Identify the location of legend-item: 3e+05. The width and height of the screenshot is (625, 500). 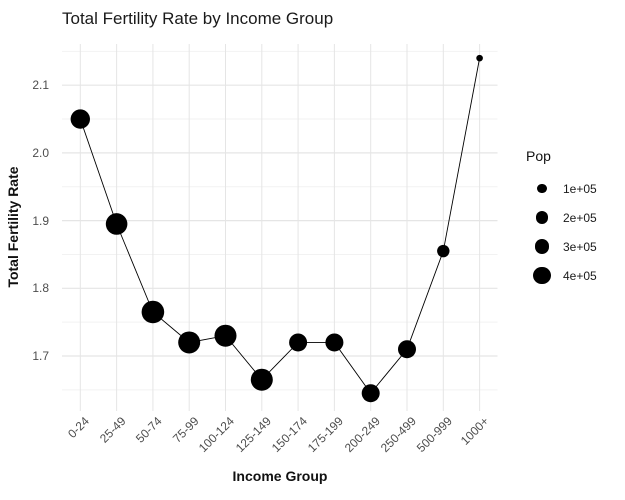
(561, 246).